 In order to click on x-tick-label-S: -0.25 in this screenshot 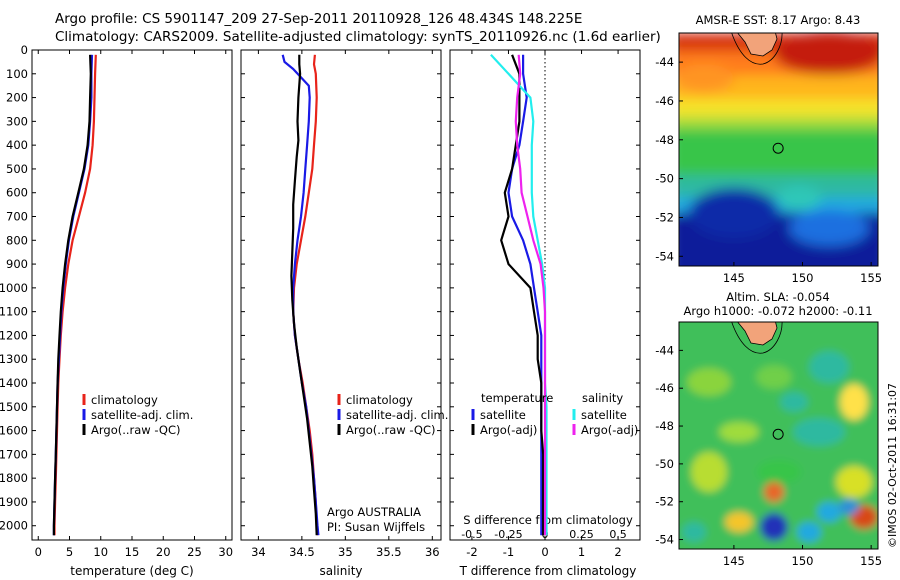, I will do `click(508, 534)`.